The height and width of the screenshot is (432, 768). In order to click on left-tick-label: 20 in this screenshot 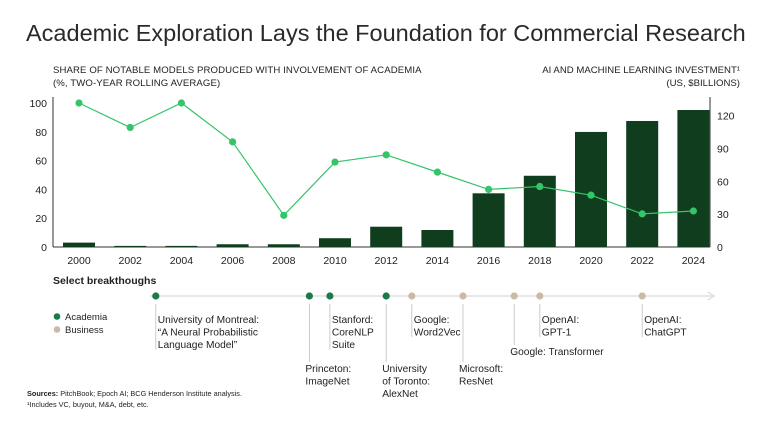, I will do `click(41, 219)`.